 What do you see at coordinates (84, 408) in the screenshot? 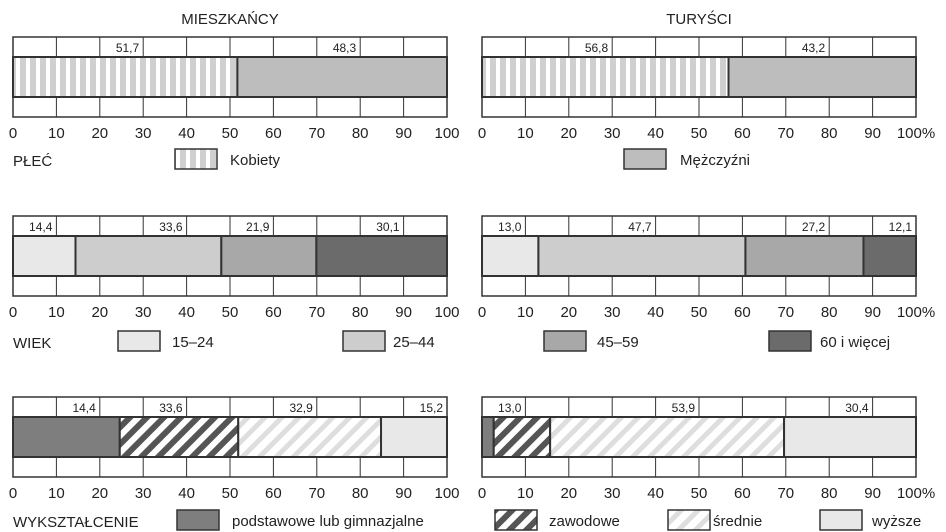
I see `data-label: 14,4` at bounding box center [84, 408].